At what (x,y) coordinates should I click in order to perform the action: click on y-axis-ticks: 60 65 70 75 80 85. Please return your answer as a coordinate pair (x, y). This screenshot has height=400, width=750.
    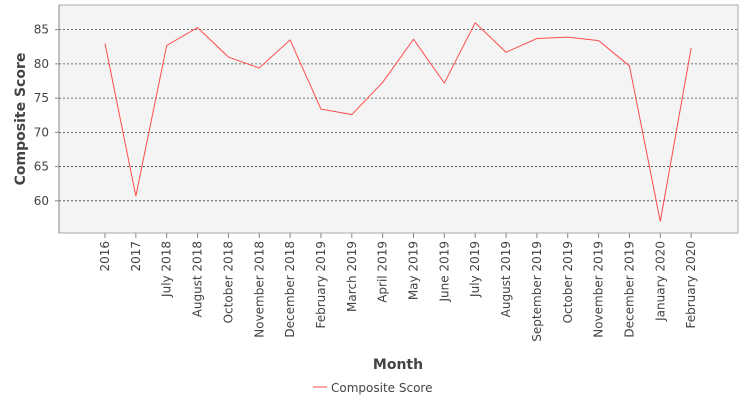
    Looking at the image, I should click on (46, 115).